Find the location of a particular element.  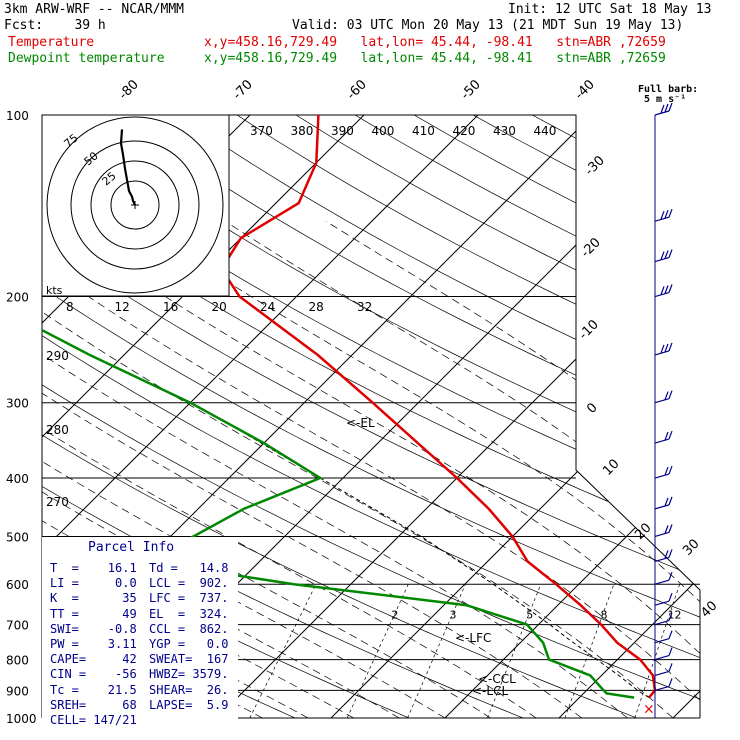

annotation-lfc: <-LFC is located at coordinates (473, 638).